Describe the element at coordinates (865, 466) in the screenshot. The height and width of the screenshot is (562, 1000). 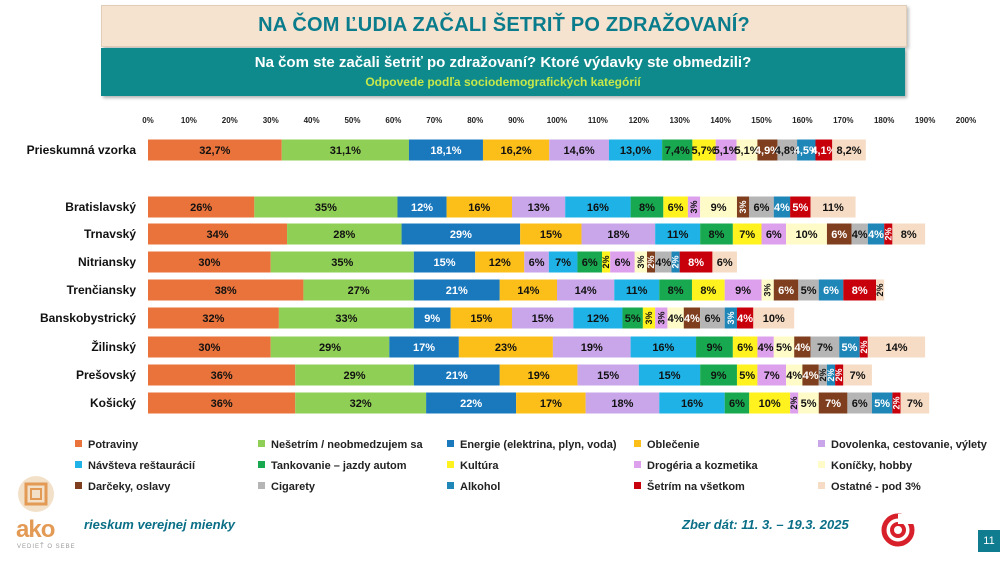
I see `legend-item: Koníčky, hobby` at that location.